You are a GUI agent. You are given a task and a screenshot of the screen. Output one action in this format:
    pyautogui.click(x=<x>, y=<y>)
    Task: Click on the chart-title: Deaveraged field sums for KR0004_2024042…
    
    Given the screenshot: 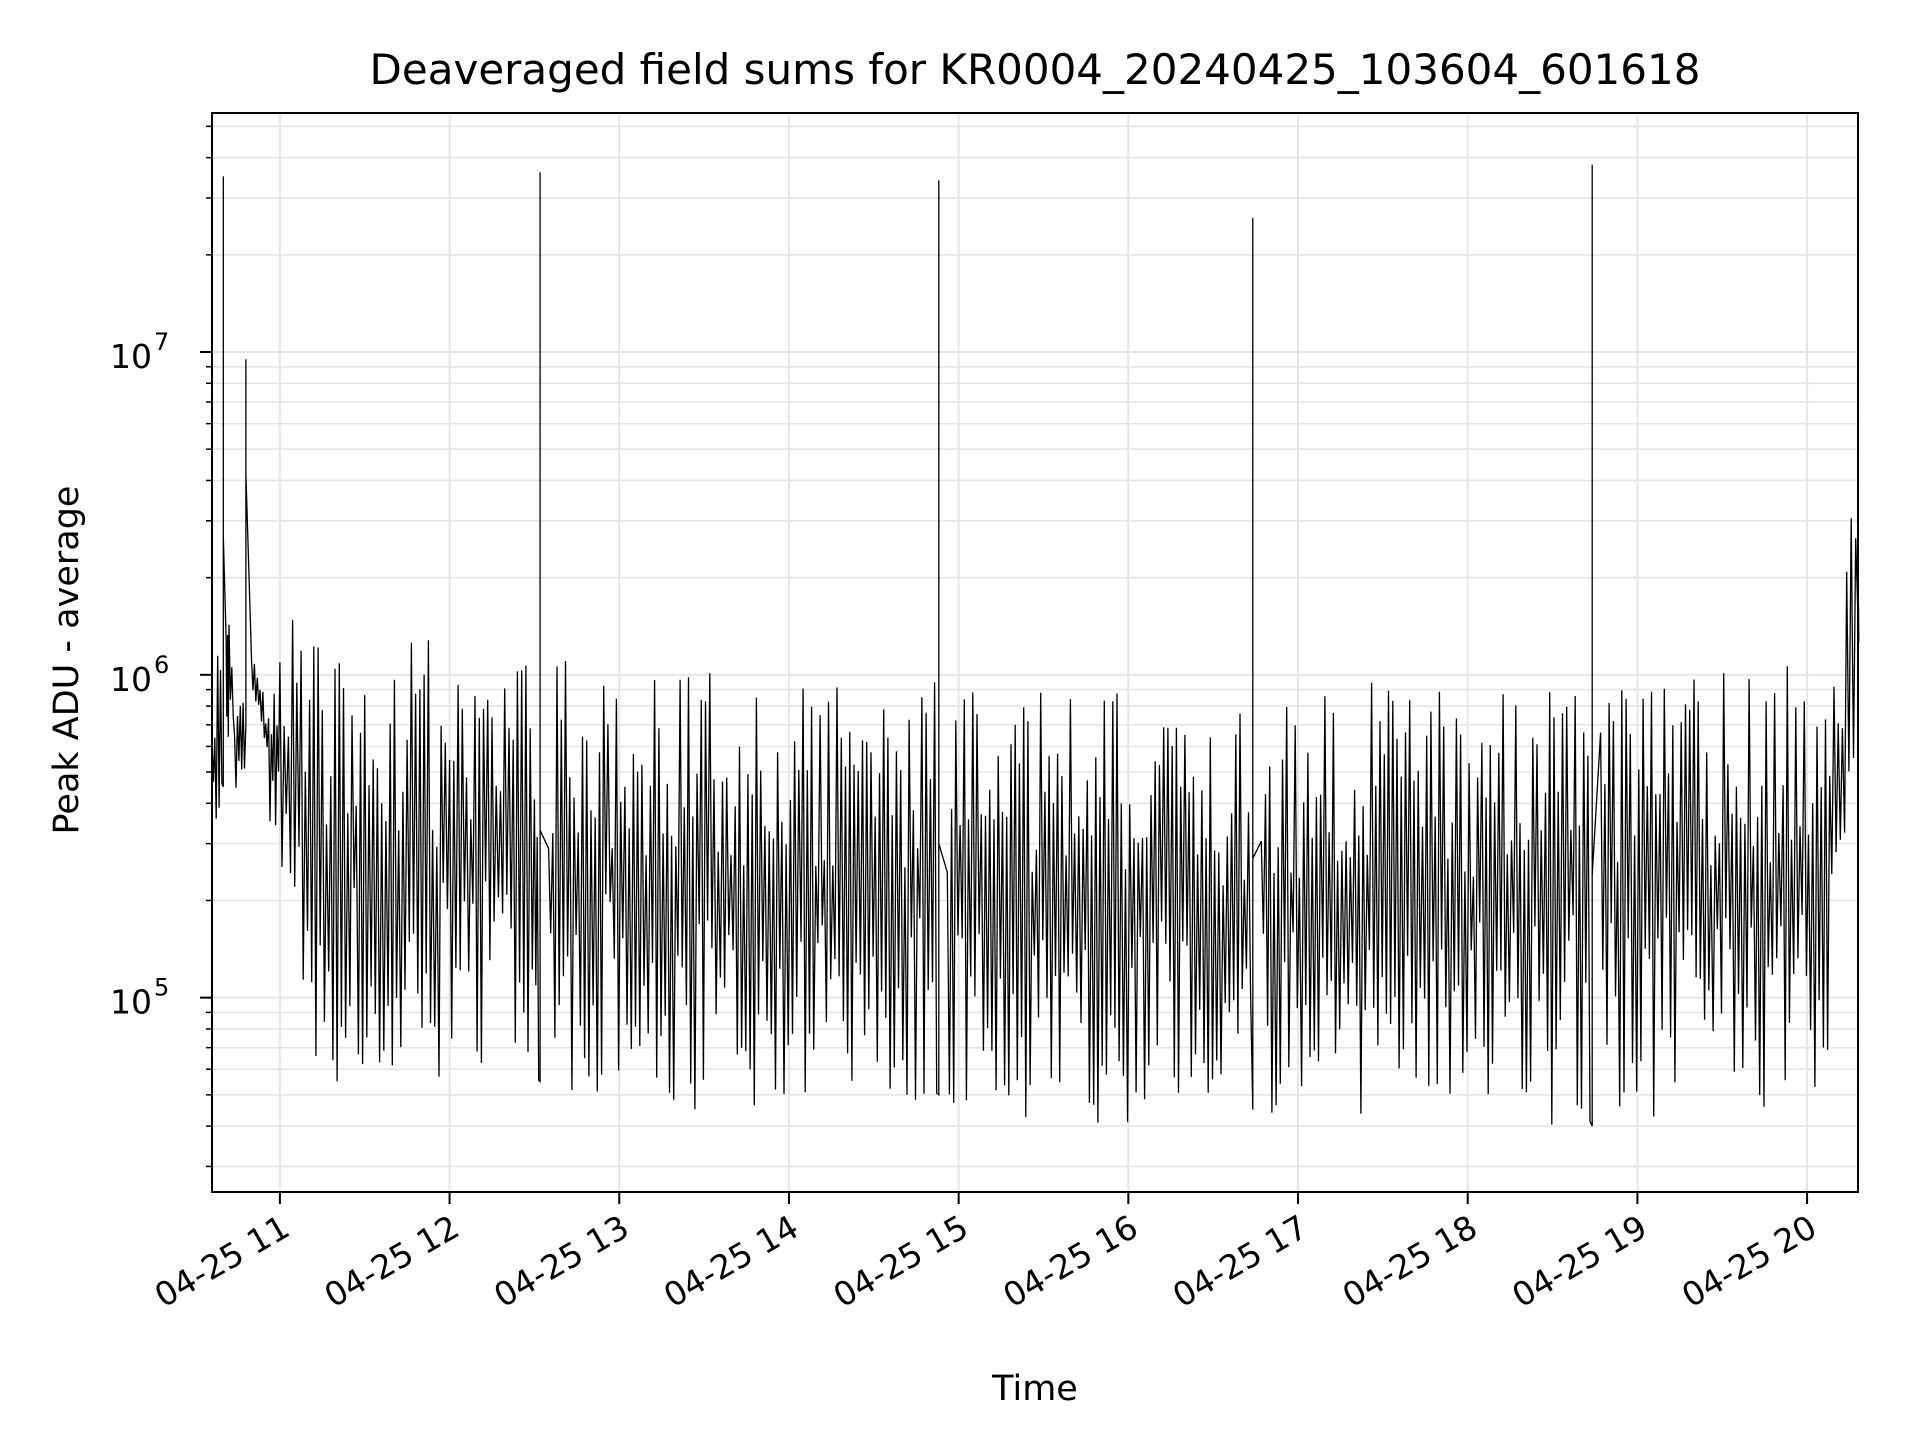 What is the action you would take?
    pyautogui.click(x=1035, y=69)
    